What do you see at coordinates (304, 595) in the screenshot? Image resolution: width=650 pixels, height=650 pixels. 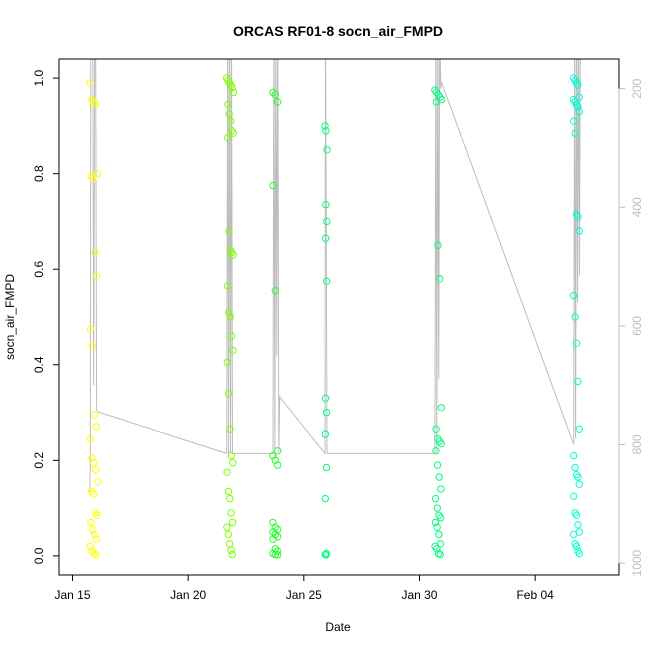 I see `x-tick-label: Jan 25` at bounding box center [304, 595].